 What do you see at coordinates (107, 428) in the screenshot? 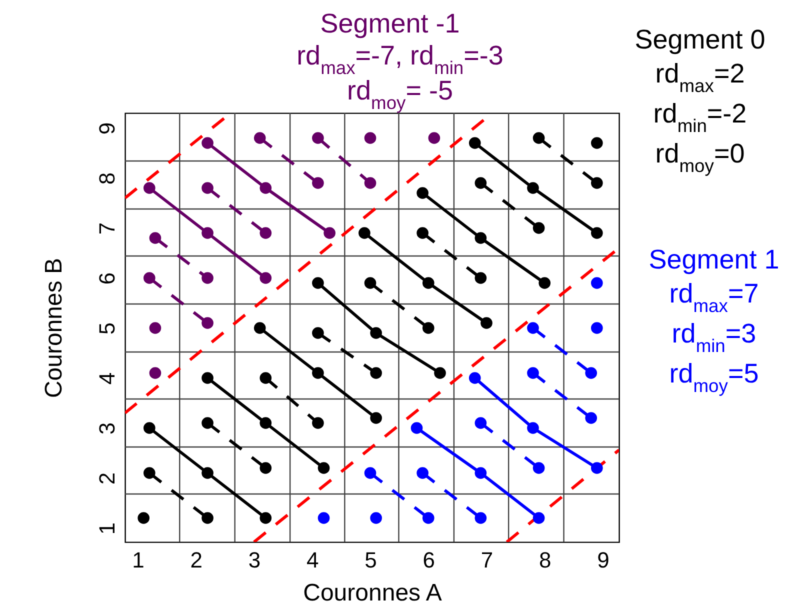
I see `y-tick-label: 3` at bounding box center [107, 428].